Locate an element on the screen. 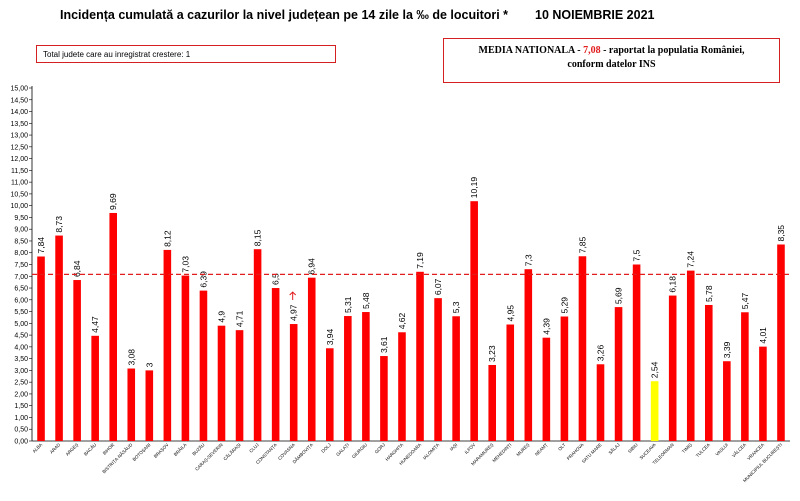  y-tick-label: 0,00 is located at coordinates (21, 442).